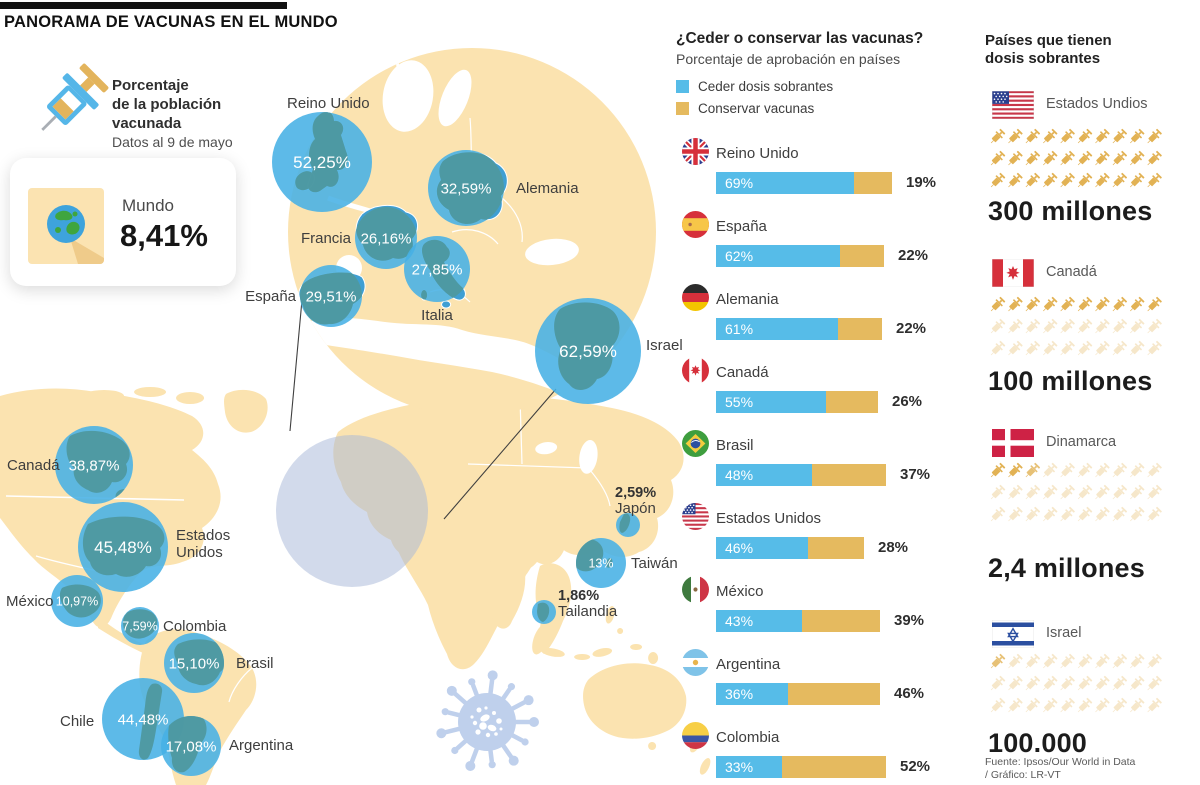  Describe the element at coordinates (748, 664) in the screenshot. I see `survey-country: Argentina` at that location.